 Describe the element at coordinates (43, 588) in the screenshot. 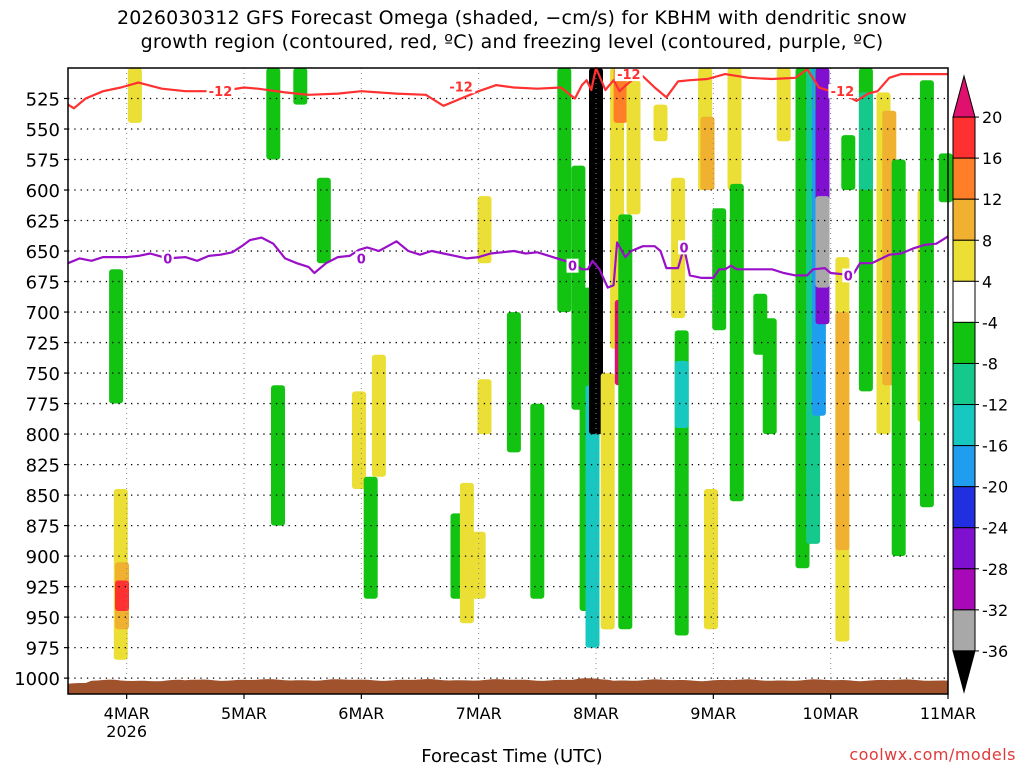

I see `y-tick-label-925: 925` at that location.